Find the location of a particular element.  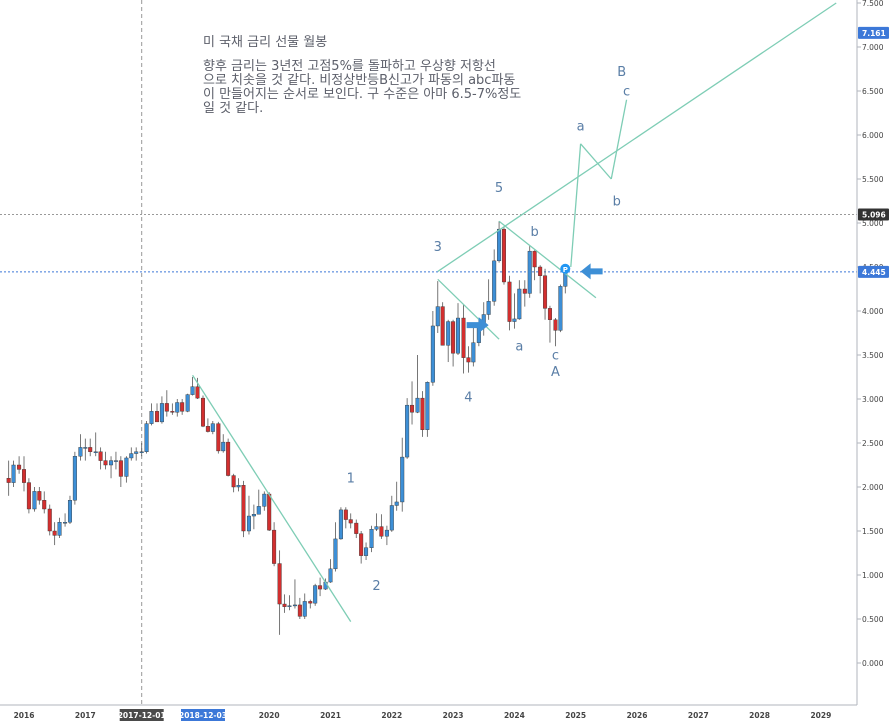

x-tick-label: 2027 is located at coordinates (698, 715).